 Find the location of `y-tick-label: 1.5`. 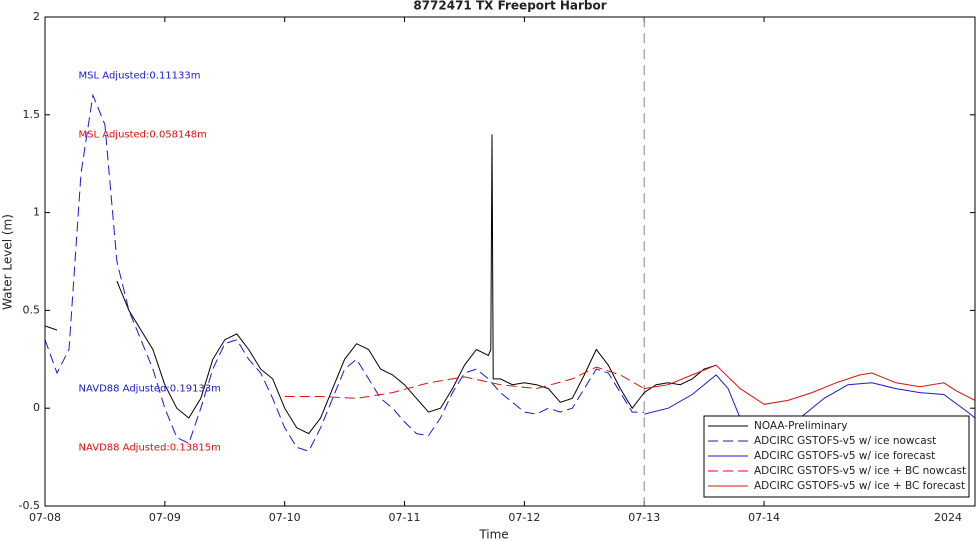

y-tick-label: 1.5 is located at coordinates (32, 114).